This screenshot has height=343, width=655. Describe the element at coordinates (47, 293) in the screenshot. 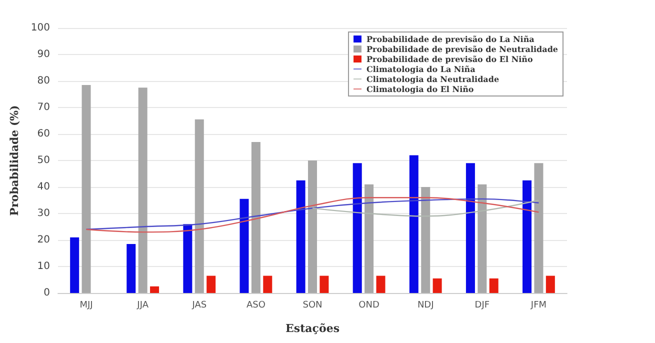

I see `y-tick-label: 0` at that location.